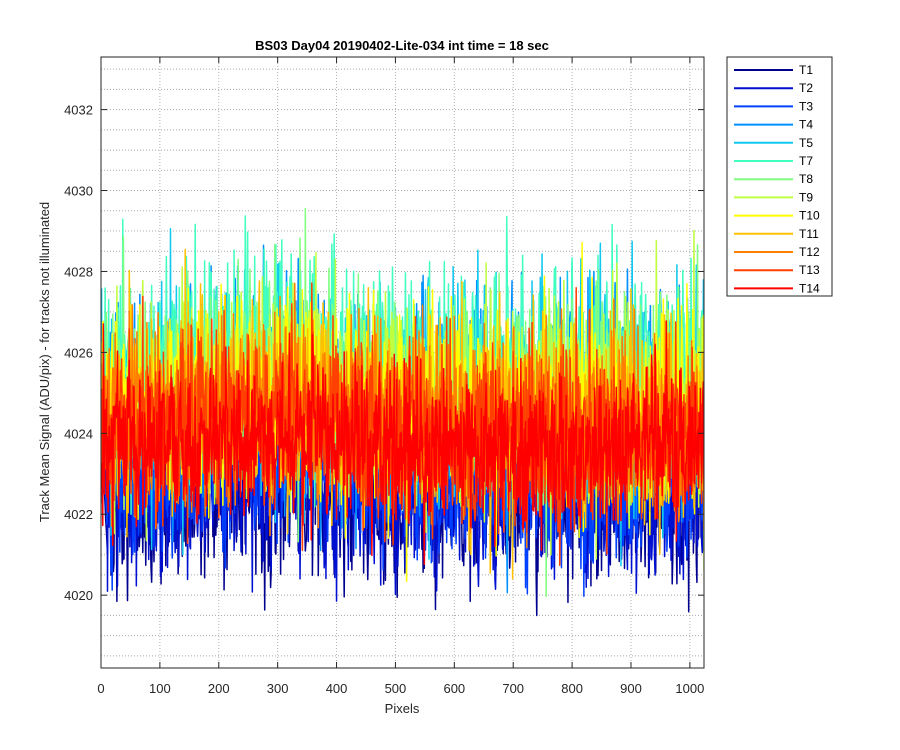 Image resolution: width=900 pixels, height=750 pixels. I want to click on y-tick-label-2: 4024, so click(78, 433).